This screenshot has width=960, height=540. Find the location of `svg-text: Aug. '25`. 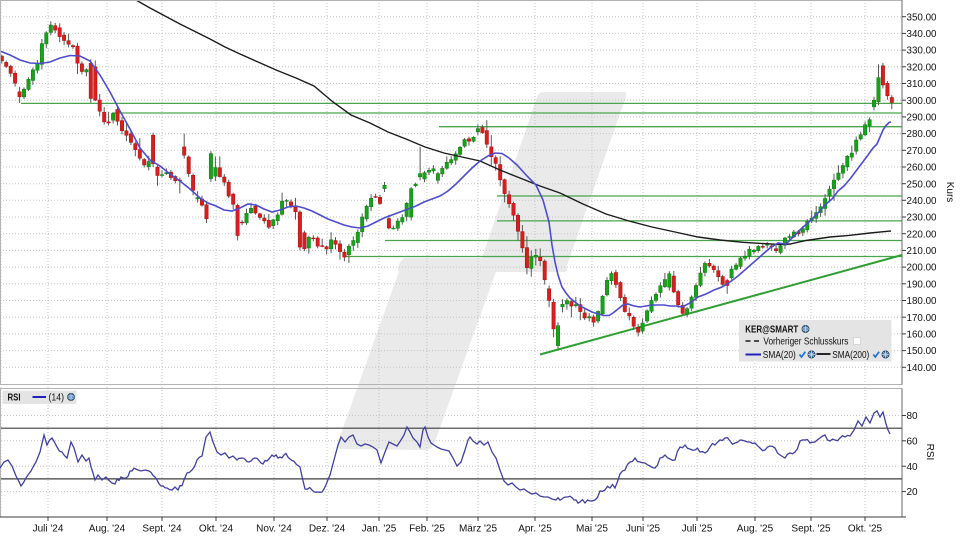

svg-text: Aug. '25 is located at coordinates (755, 529).